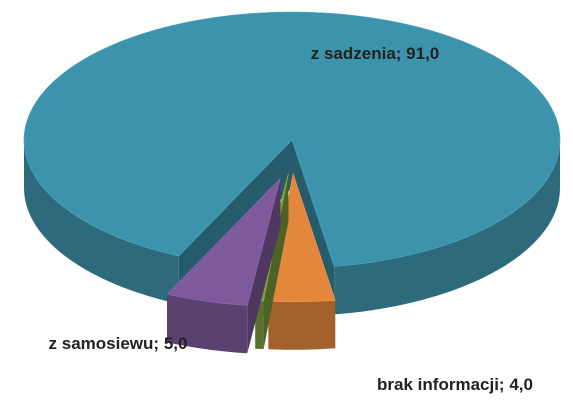 The image size is (573, 420). I want to click on label-value: 91,0, so click(422, 53).